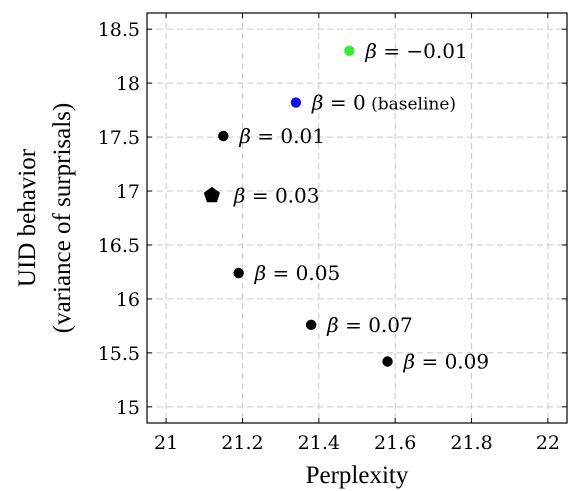 The image size is (569, 491). I want to click on y-axis-title-line-2: (variance of surprisals), so click(62, 218).